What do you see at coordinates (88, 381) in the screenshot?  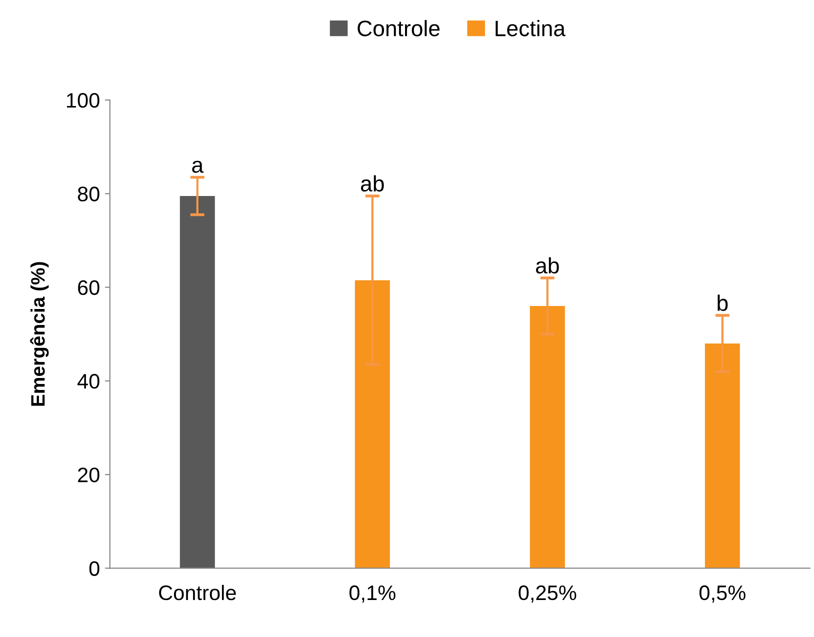 I see `y-tick-label: 40` at bounding box center [88, 381].